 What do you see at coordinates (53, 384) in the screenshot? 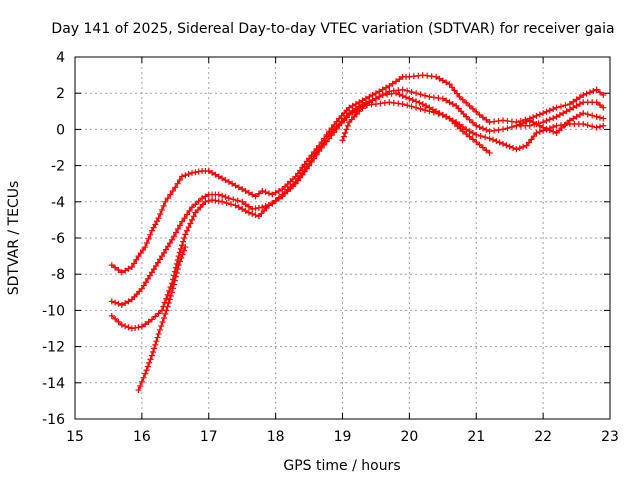
I see `y-tick-label: -14` at bounding box center [53, 384].